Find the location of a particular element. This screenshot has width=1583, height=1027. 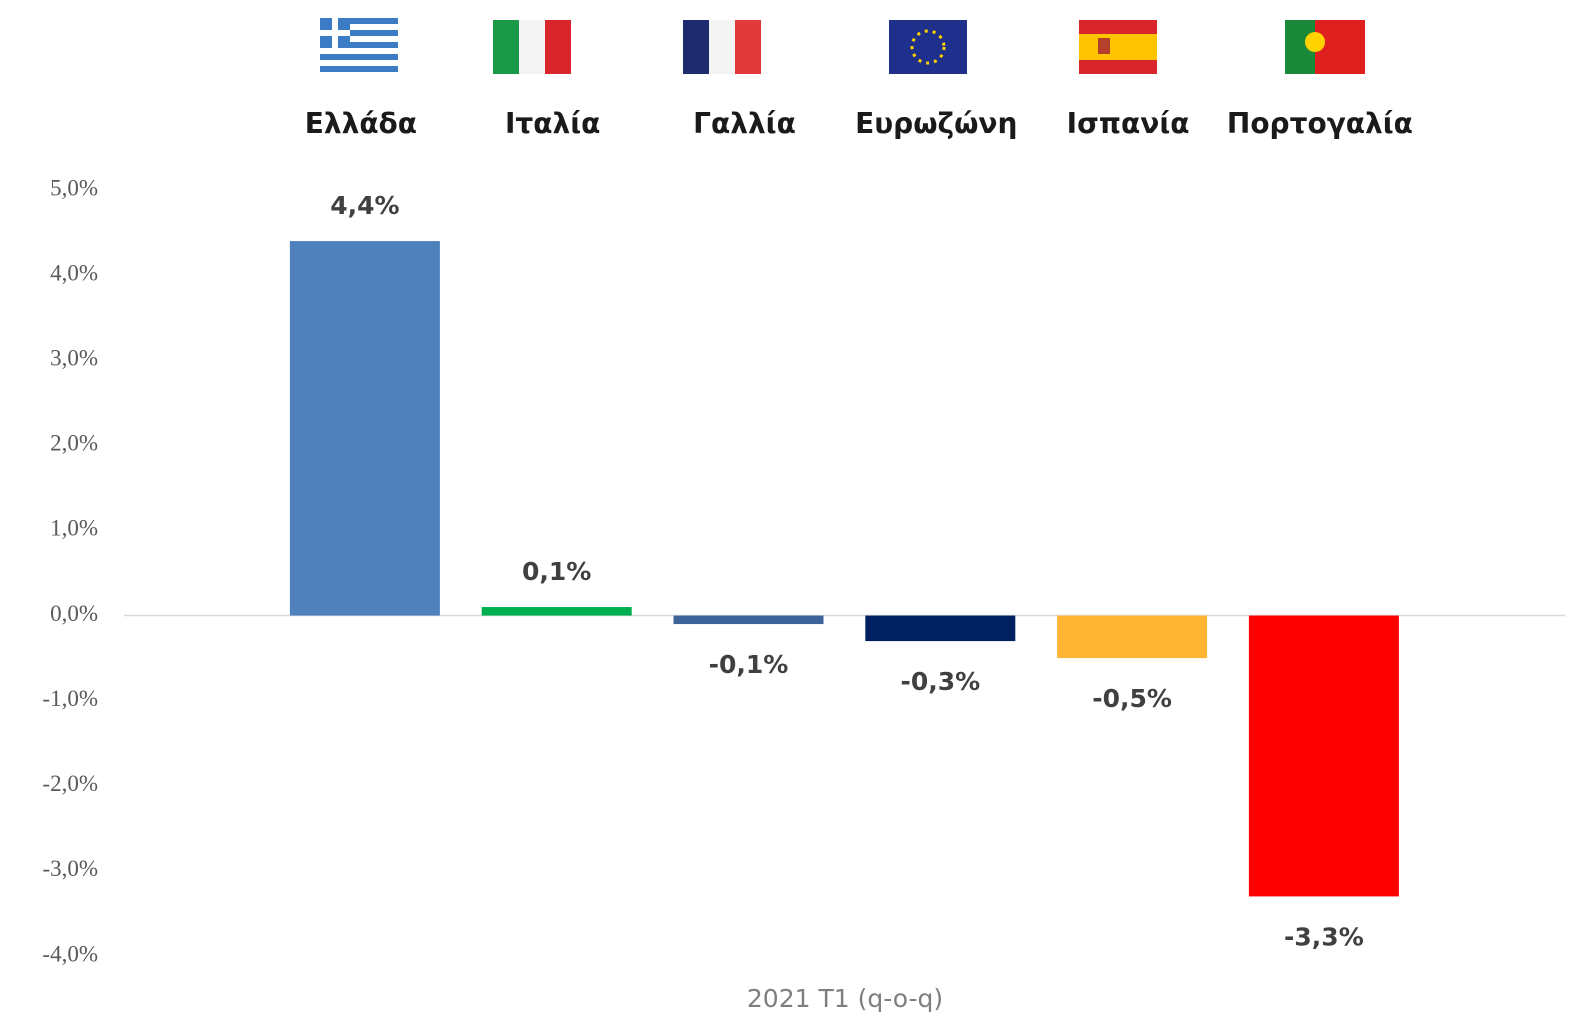

y-tick-label: 1,0% is located at coordinates (74, 528).